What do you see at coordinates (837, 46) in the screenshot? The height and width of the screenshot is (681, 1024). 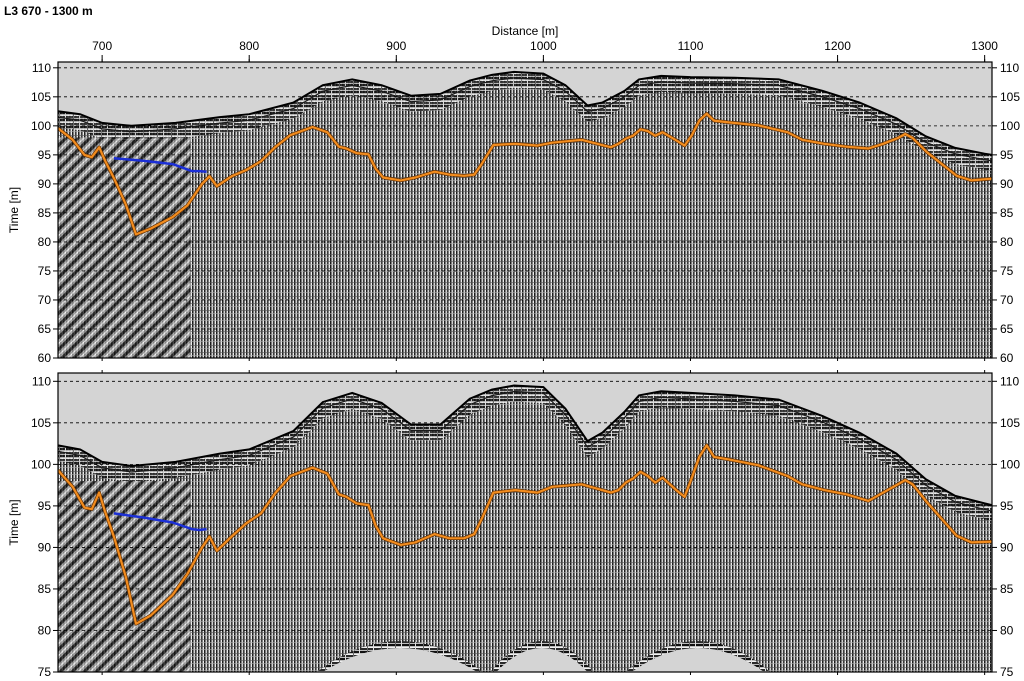 I see `x-tick-label: 1200` at bounding box center [837, 46].